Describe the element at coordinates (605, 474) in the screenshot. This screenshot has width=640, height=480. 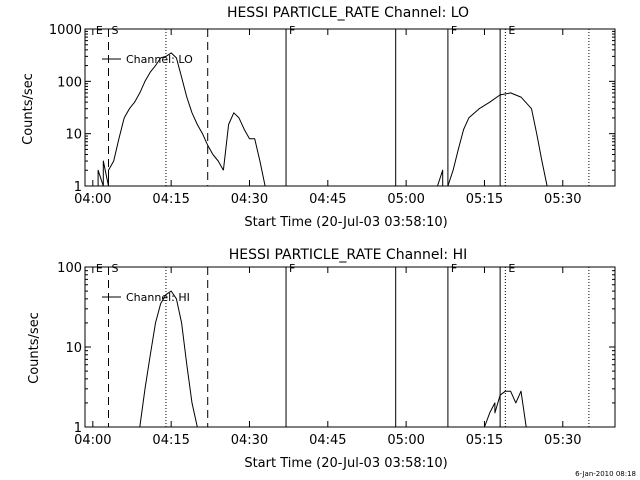
I see `date-stamp: 6-Jan-2010 08:18` at that location.